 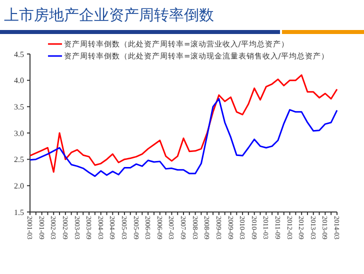 I want to click on y-tick-label: 1.5, so click(x=19, y=212).